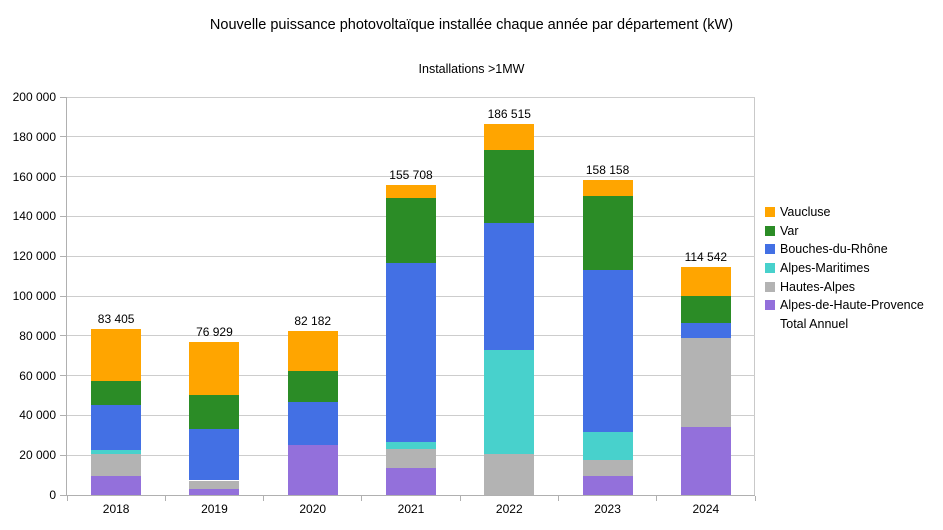 Image resolution: width=943 pixels, height=530 pixels. I want to click on y-tick-label: 0, so click(52, 495).